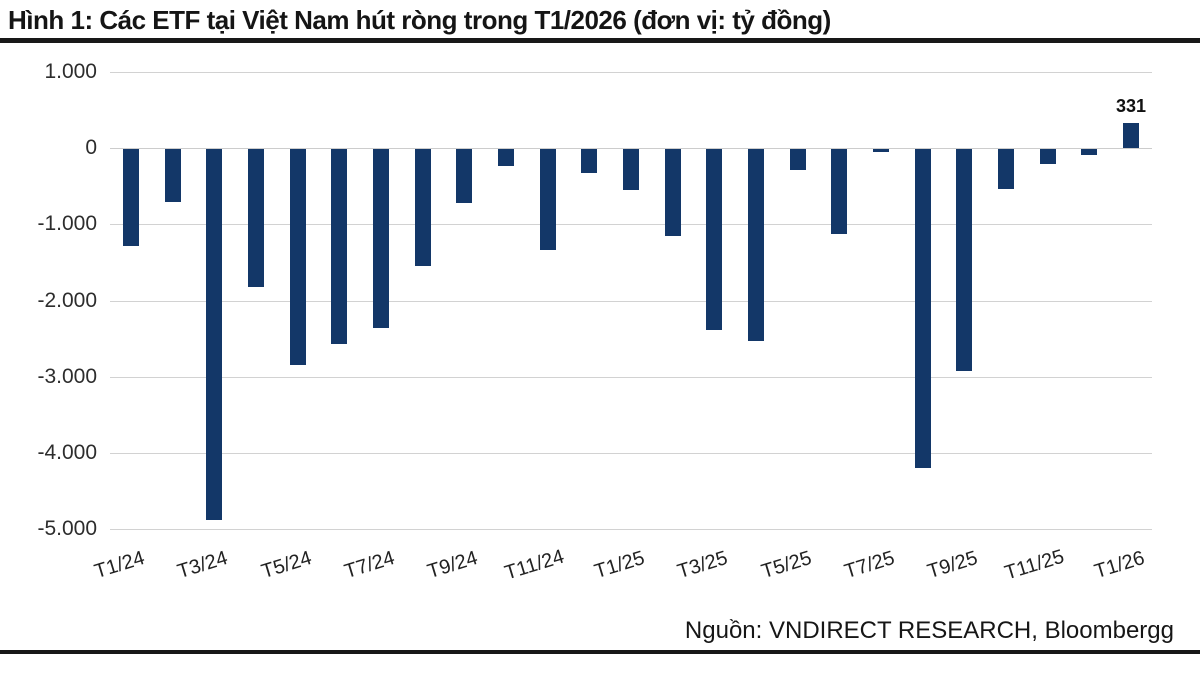  I want to click on bar-T12/25, so click(1089, 152).